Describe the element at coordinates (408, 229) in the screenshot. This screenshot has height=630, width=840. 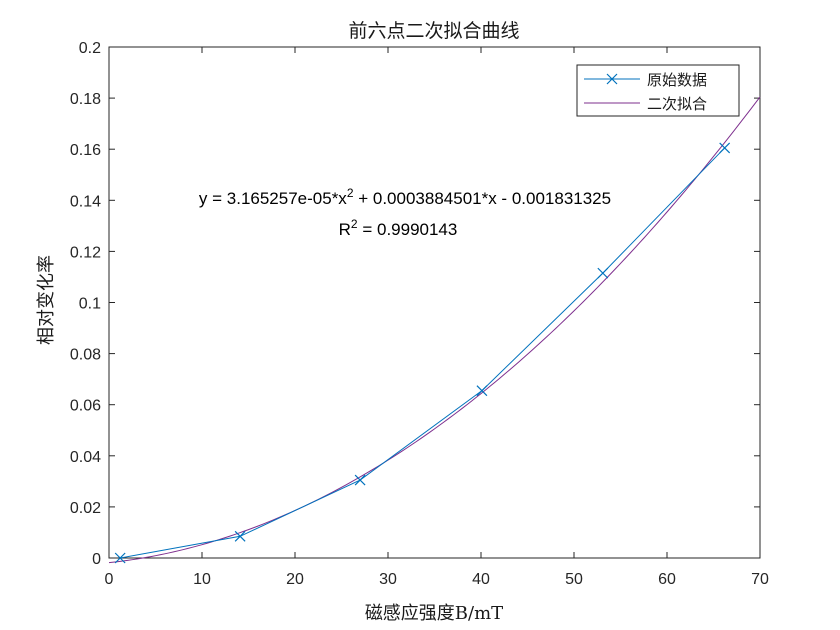
I see `r-squared-value: = 0.9990143` at that location.